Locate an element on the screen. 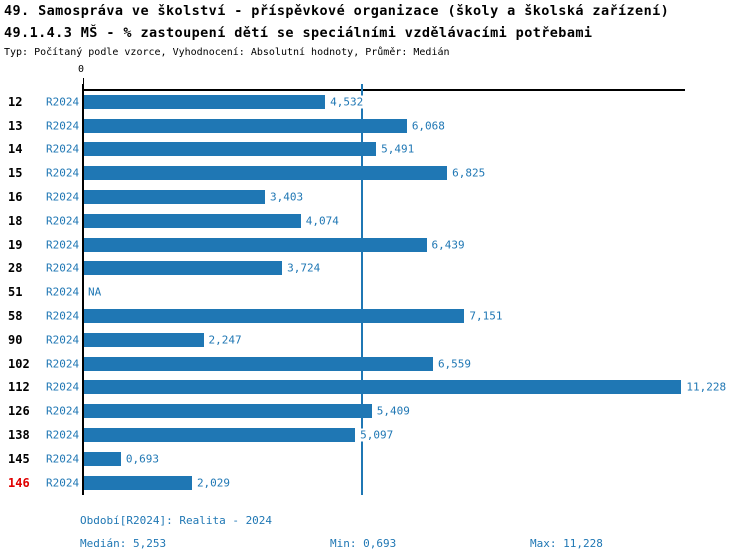  row-id-label: 16 is located at coordinates (15, 197).